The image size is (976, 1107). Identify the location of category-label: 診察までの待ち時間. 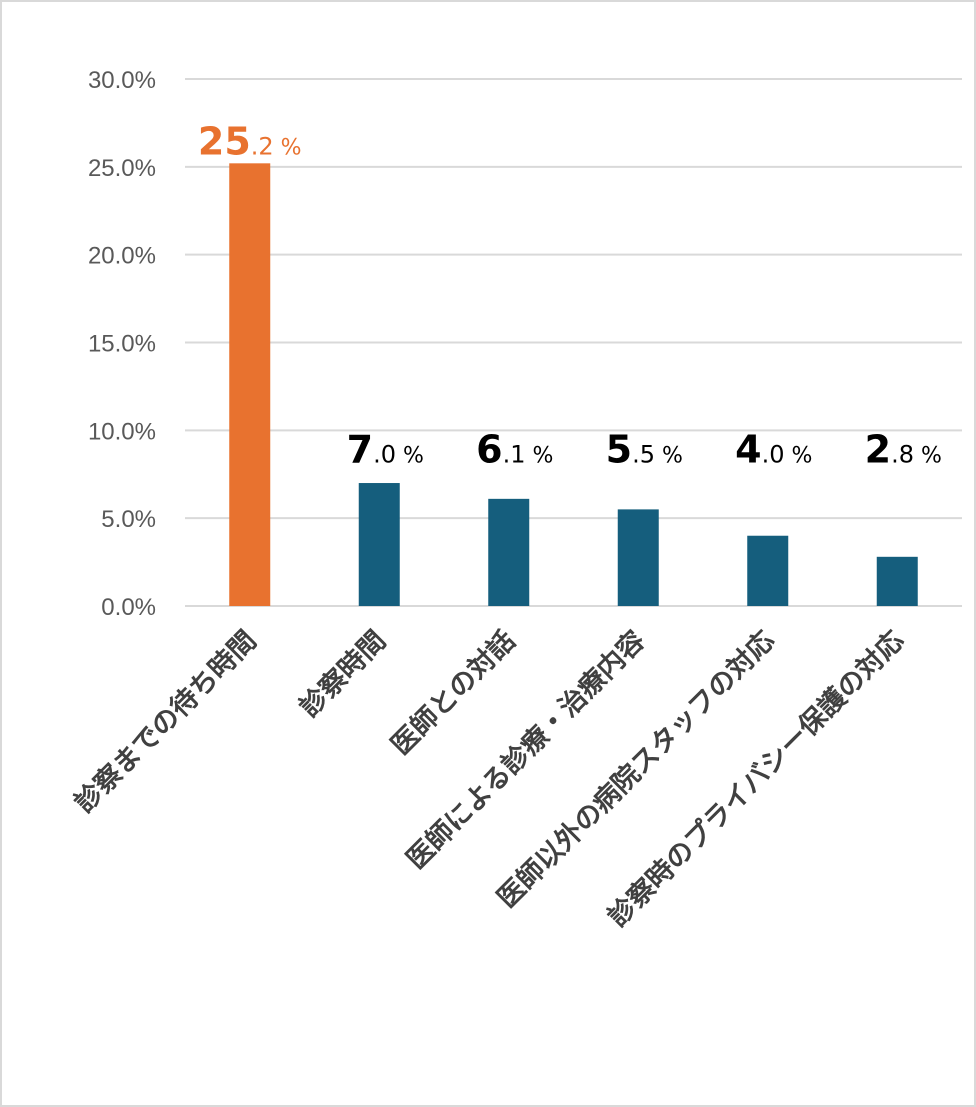
(165, 721).